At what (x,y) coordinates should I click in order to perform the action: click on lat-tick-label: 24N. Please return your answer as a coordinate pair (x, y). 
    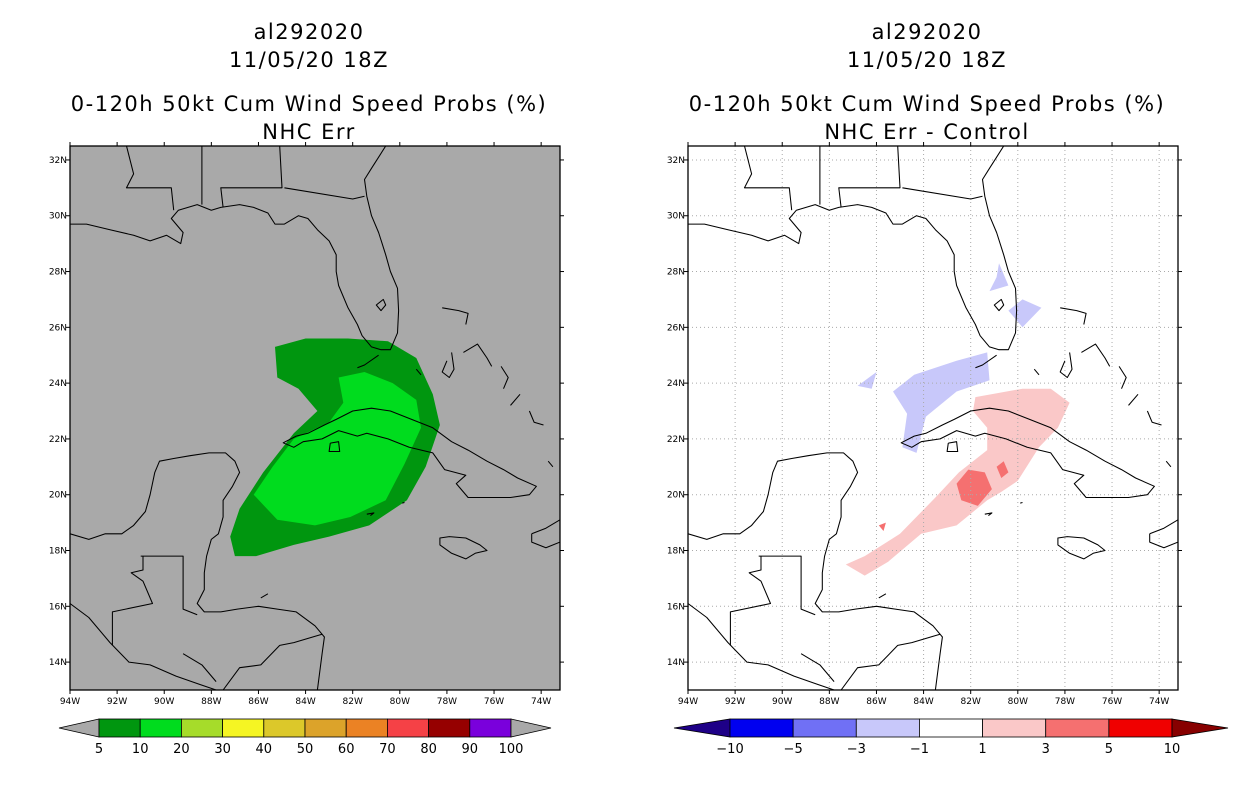
    Looking at the image, I should click on (676, 384).